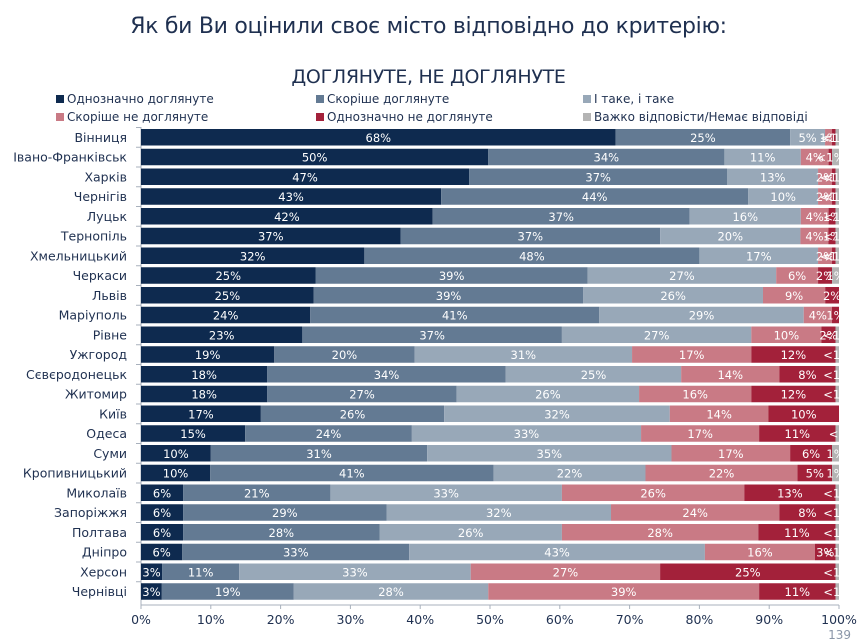  What do you see at coordinates (113, 413) in the screenshot?
I see `category-label: Київ` at bounding box center [113, 413].